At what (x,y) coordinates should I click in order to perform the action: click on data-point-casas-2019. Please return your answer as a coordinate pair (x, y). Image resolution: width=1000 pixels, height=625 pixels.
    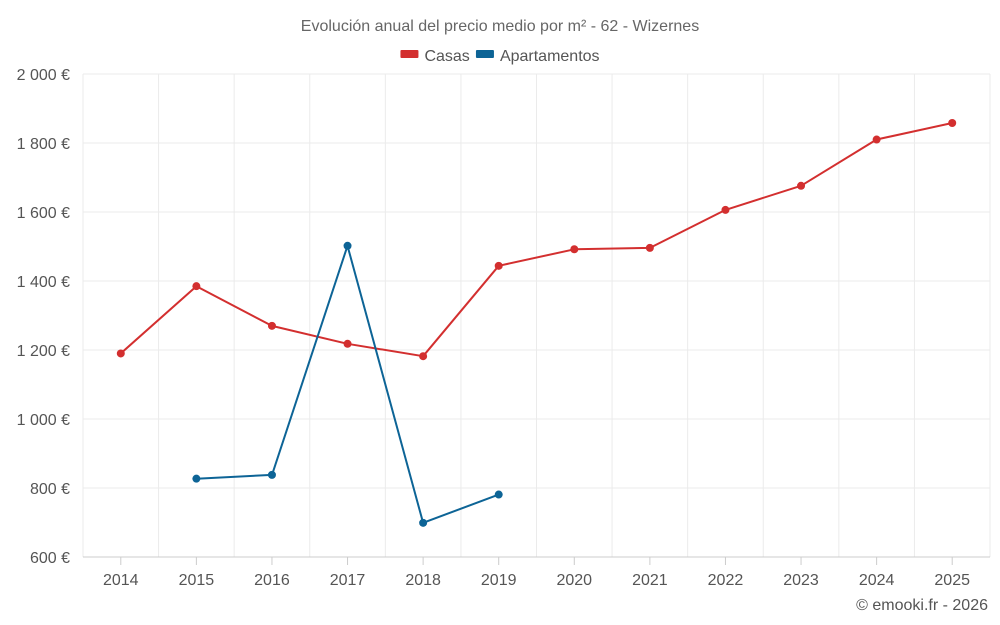
    Looking at the image, I should click on (498, 265).